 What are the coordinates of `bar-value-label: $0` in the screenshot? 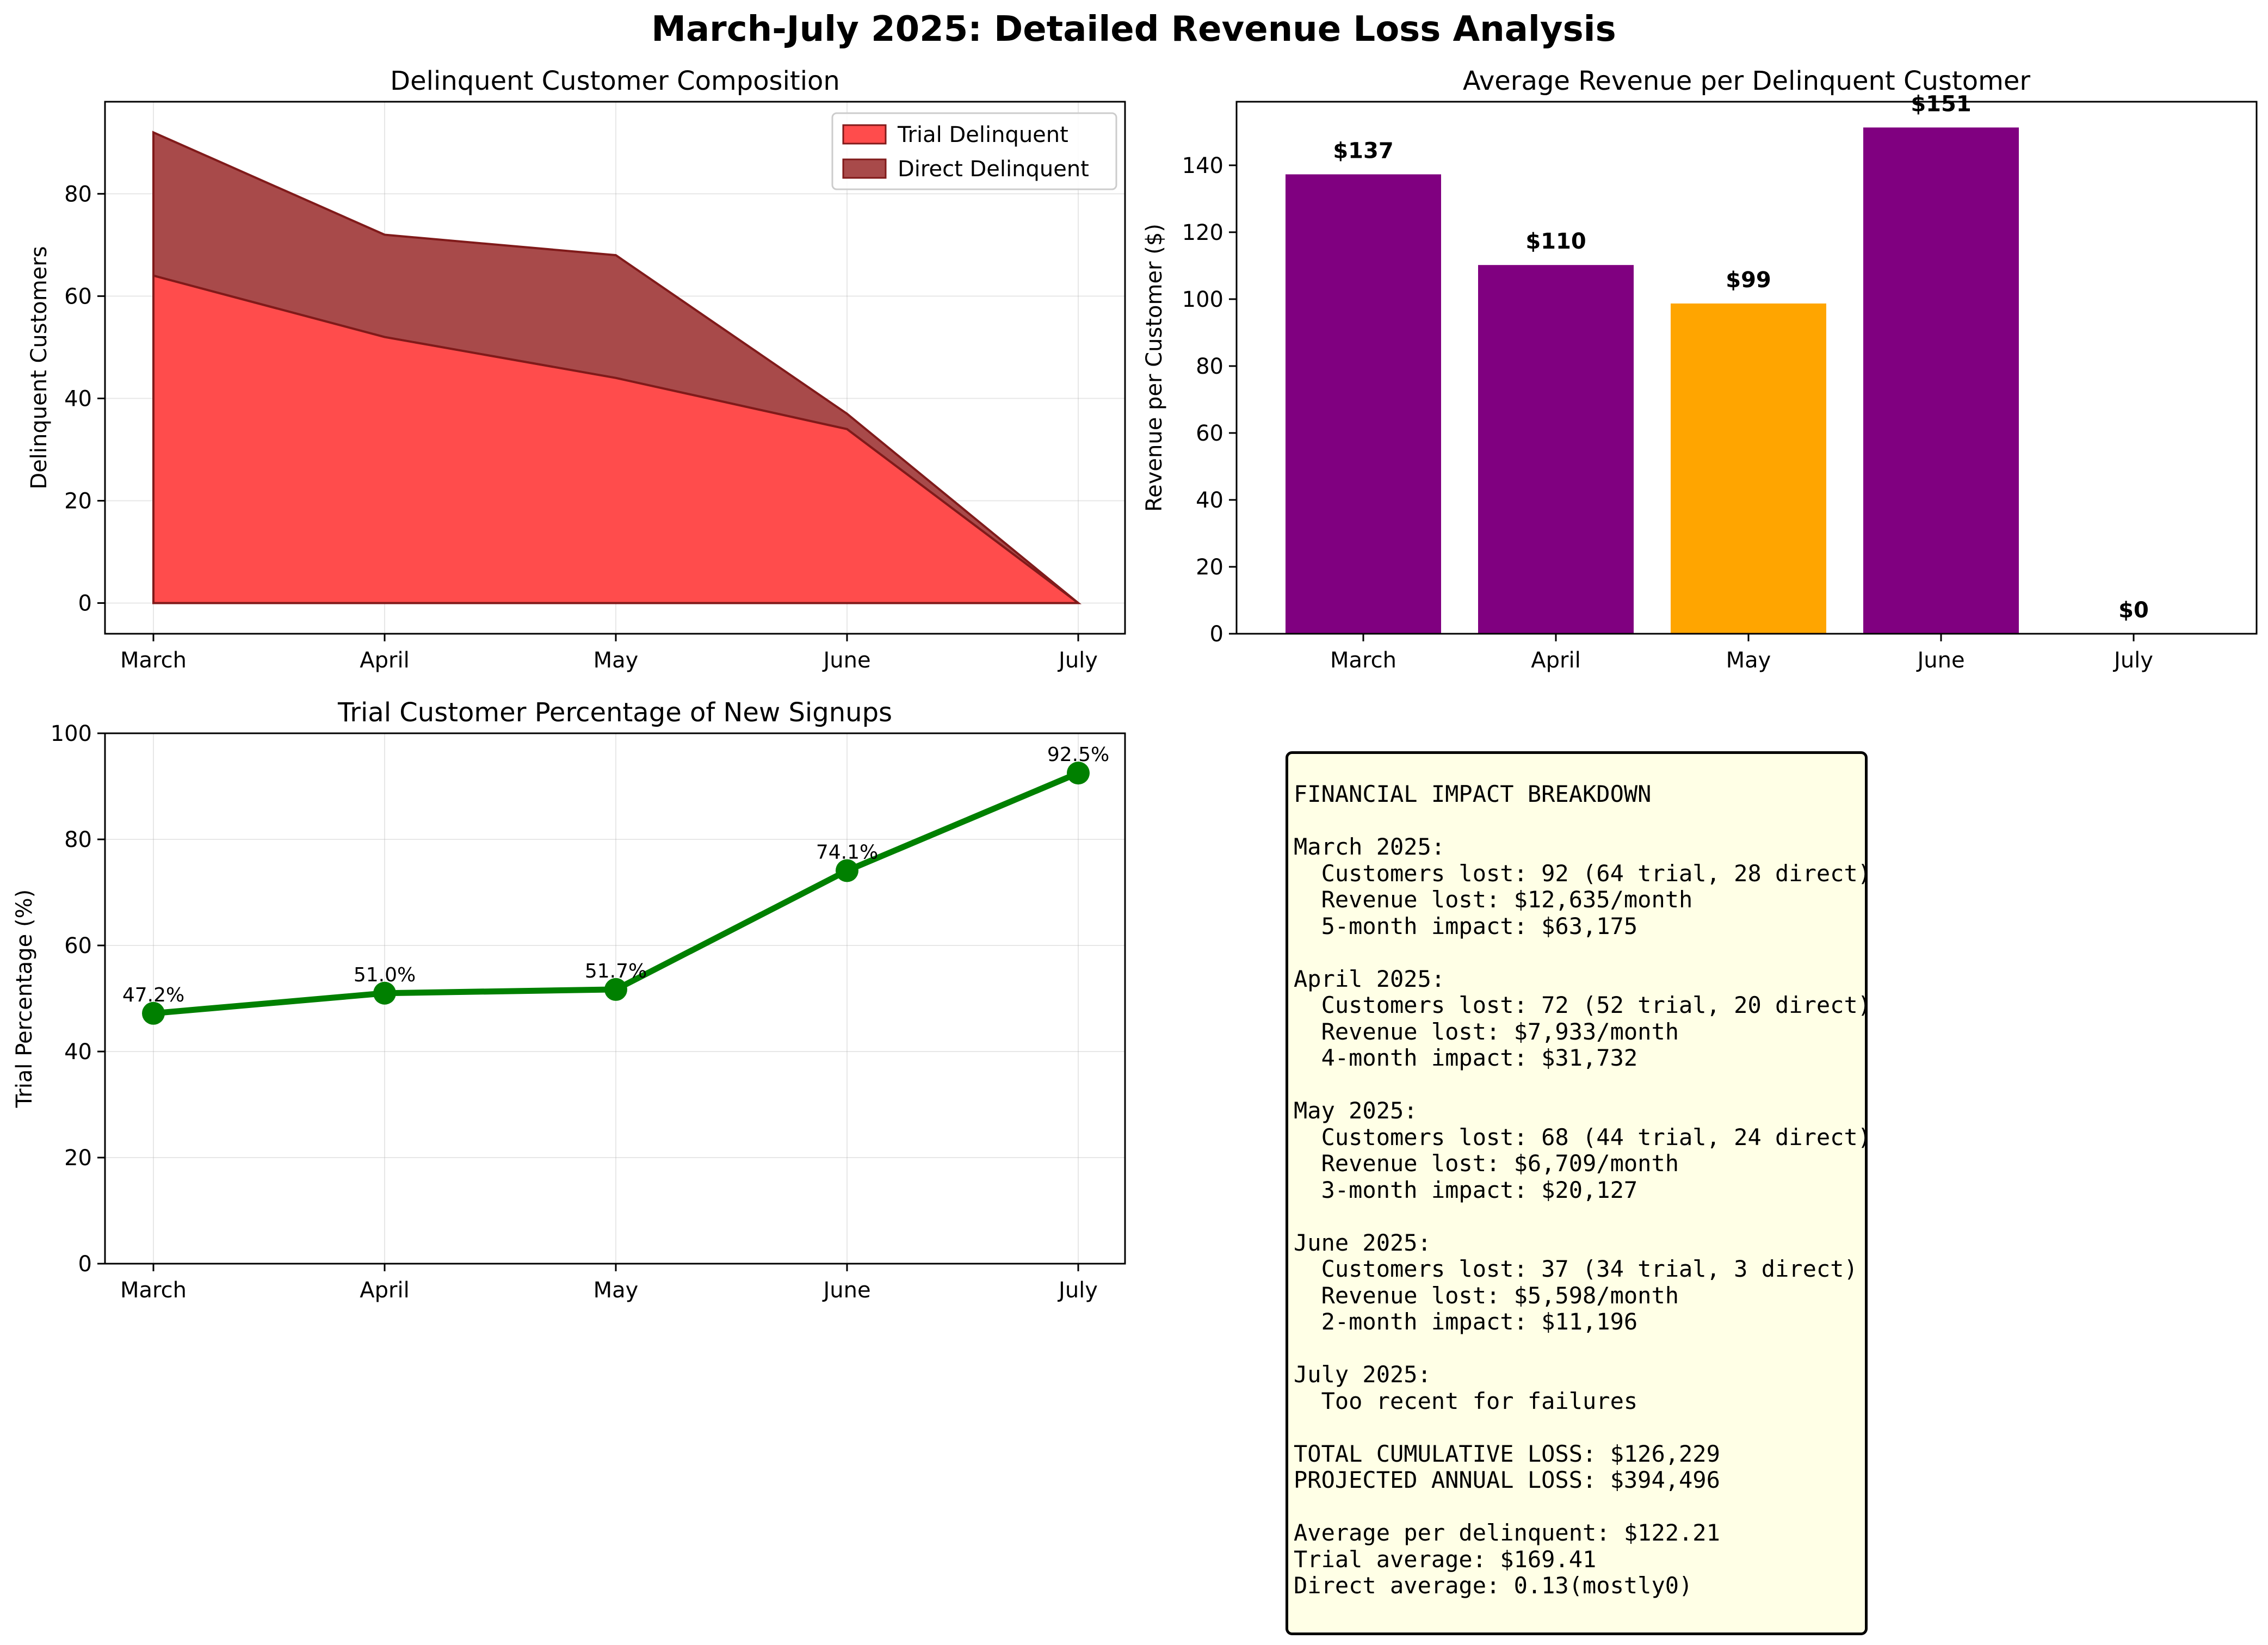 It's located at (2133, 610).